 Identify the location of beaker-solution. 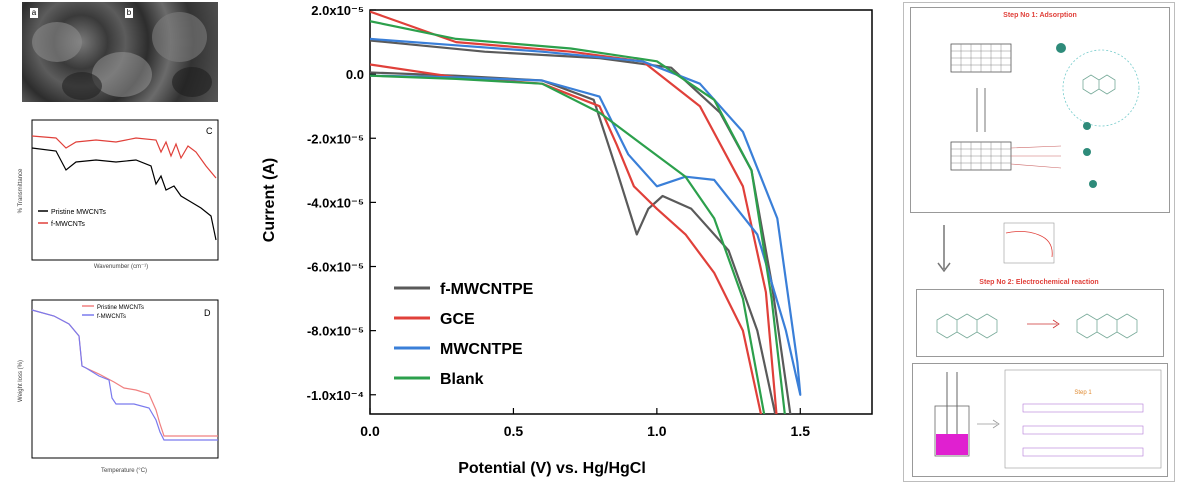
(952, 444).